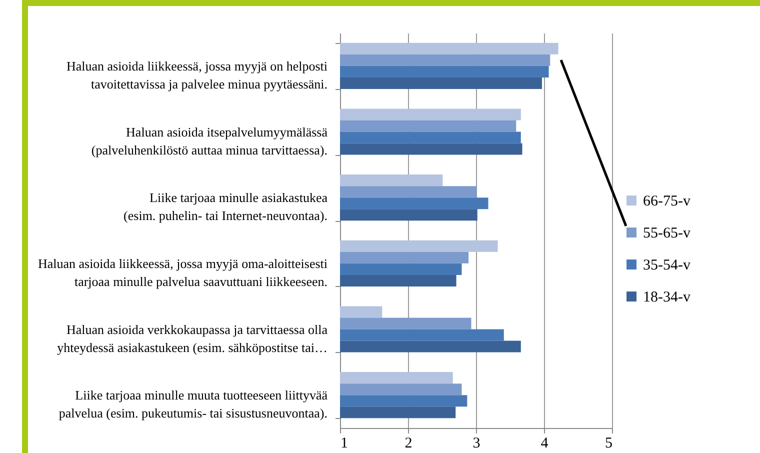 This screenshot has width=760, height=453. Describe the element at coordinates (476, 444) in the screenshot. I see `x-tick-label: 3` at that location.